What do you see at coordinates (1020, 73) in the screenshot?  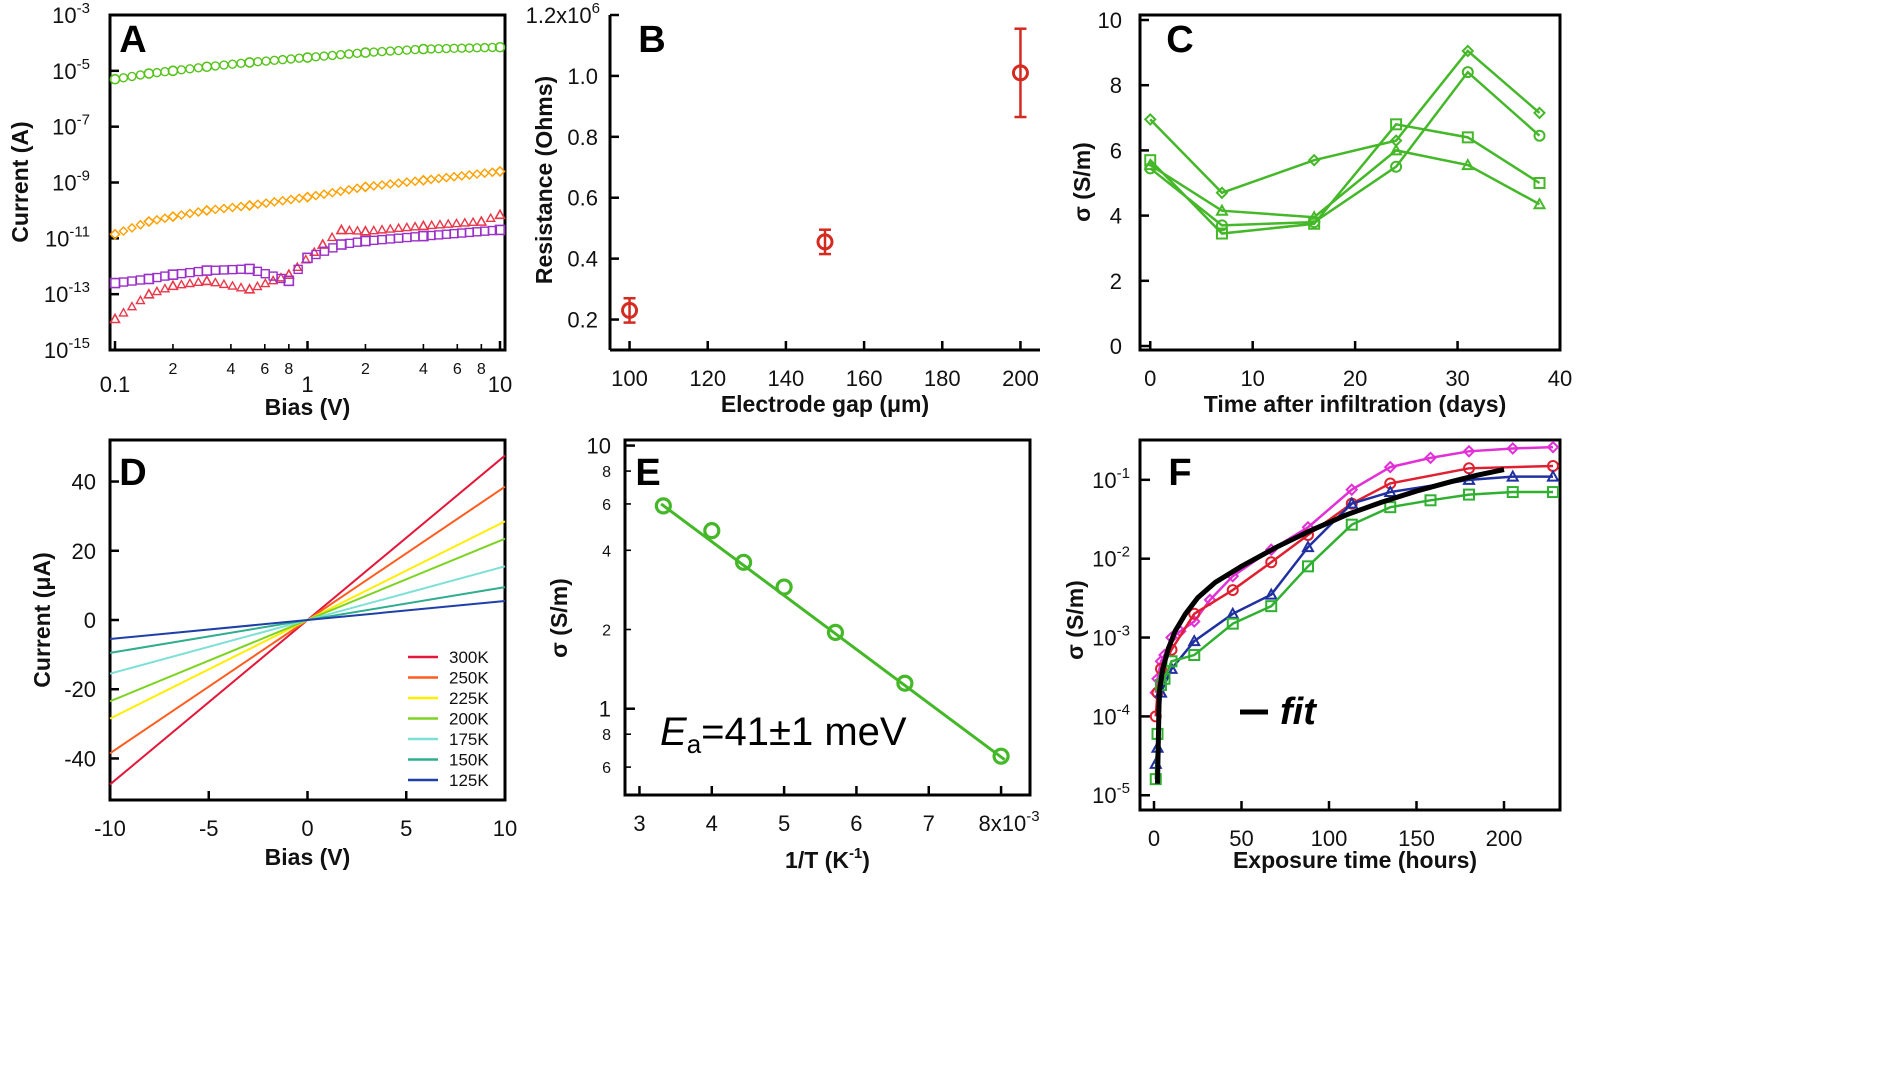 I see `panel-b-point` at bounding box center [1020, 73].